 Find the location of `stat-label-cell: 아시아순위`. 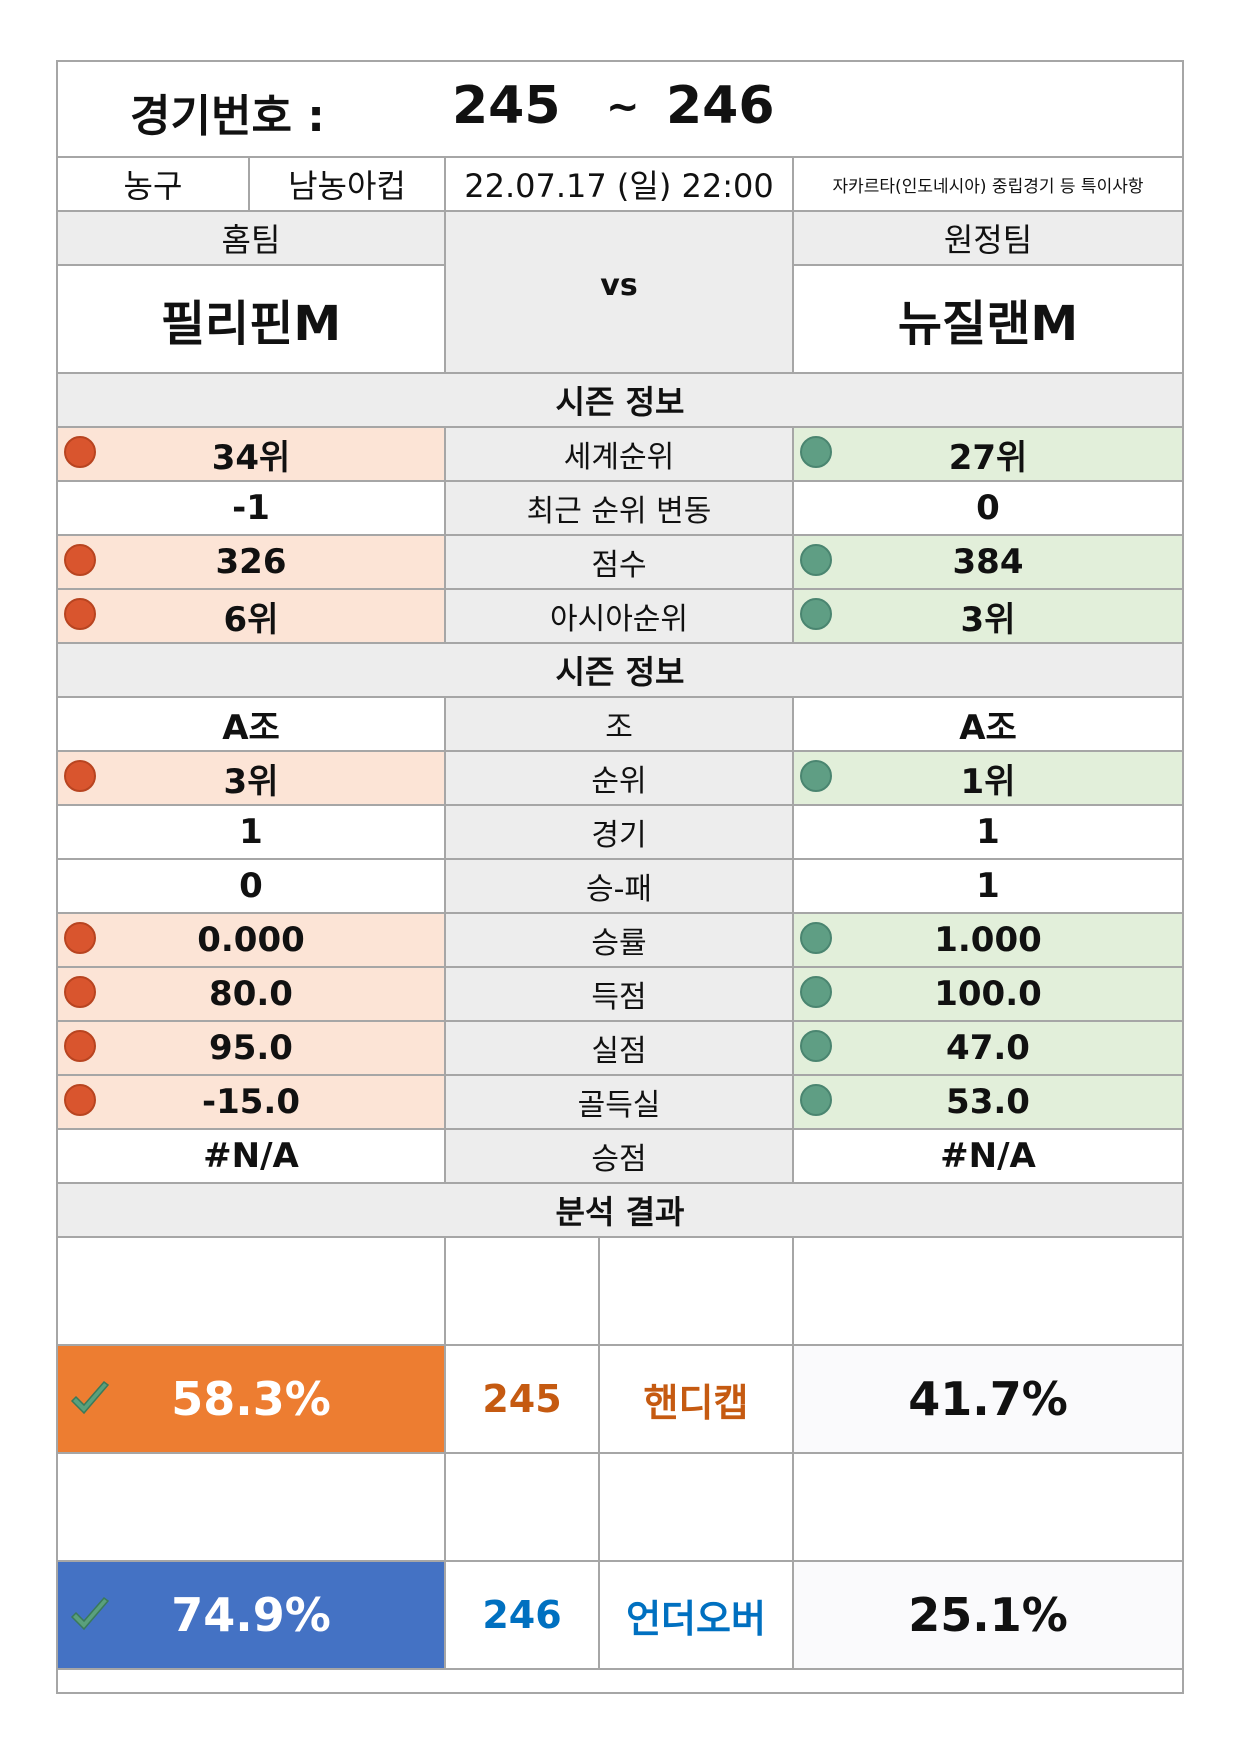

stat-label-cell: 아시아순위 is located at coordinates (620, 617).